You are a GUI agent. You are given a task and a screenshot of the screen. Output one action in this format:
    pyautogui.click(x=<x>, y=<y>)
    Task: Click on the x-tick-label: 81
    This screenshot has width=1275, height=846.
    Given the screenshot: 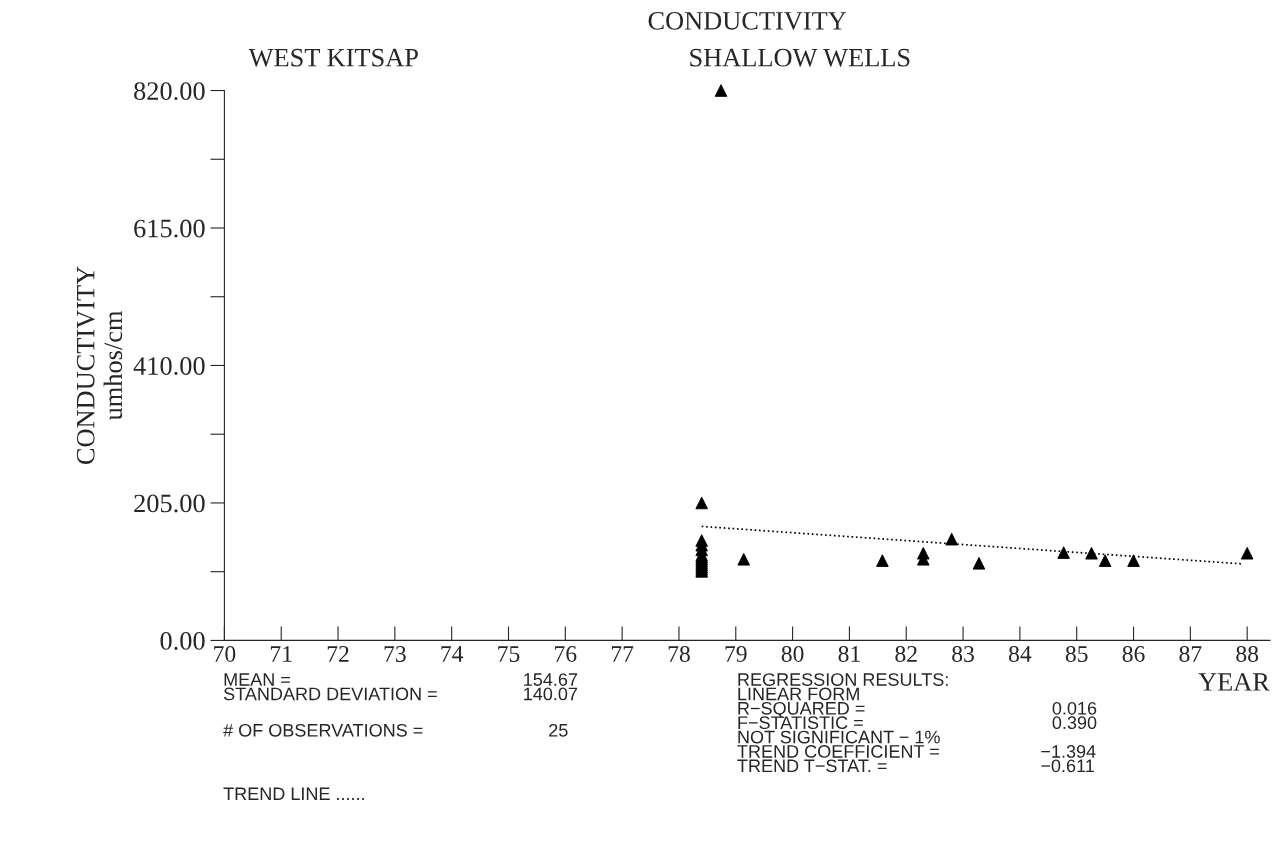 What is the action you would take?
    pyautogui.click(x=849, y=653)
    